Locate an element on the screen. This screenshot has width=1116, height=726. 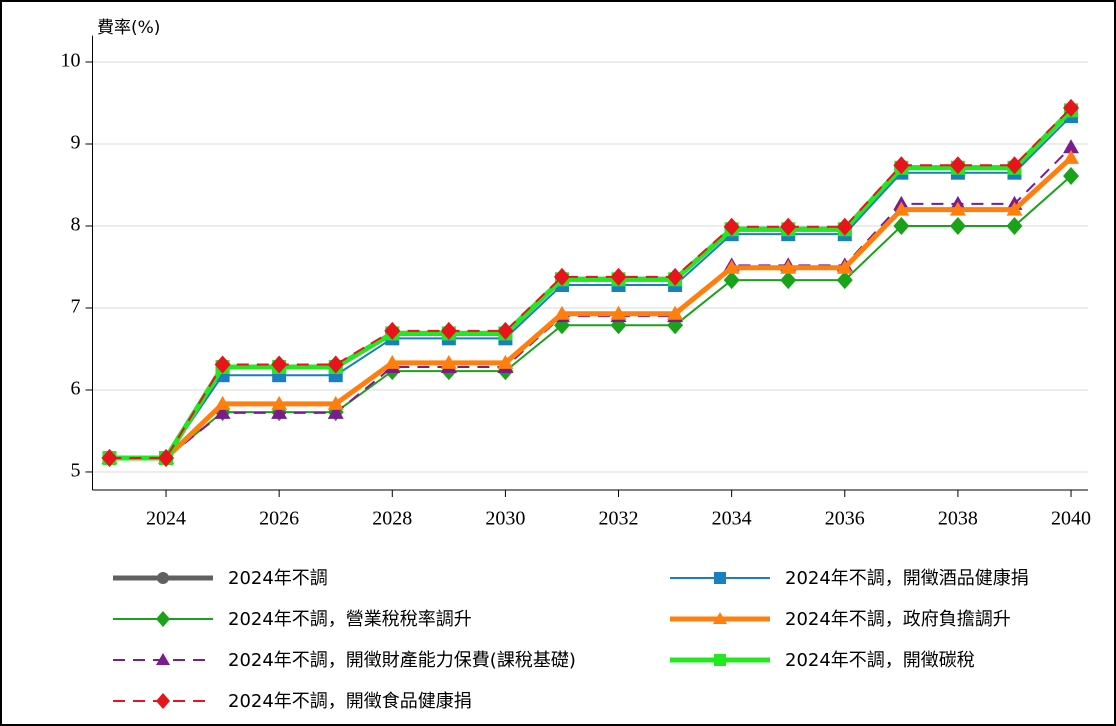
y-axis-title: 費率(%) is located at coordinates (128, 28).